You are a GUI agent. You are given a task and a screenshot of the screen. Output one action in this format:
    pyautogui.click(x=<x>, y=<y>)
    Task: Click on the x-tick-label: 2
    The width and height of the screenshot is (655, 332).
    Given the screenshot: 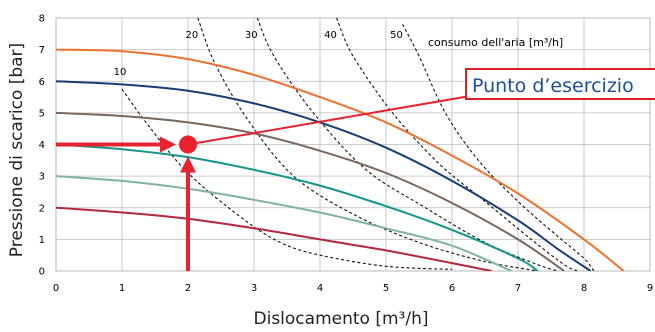 What is the action you would take?
    pyautogui.click(x=188, y=288)
    